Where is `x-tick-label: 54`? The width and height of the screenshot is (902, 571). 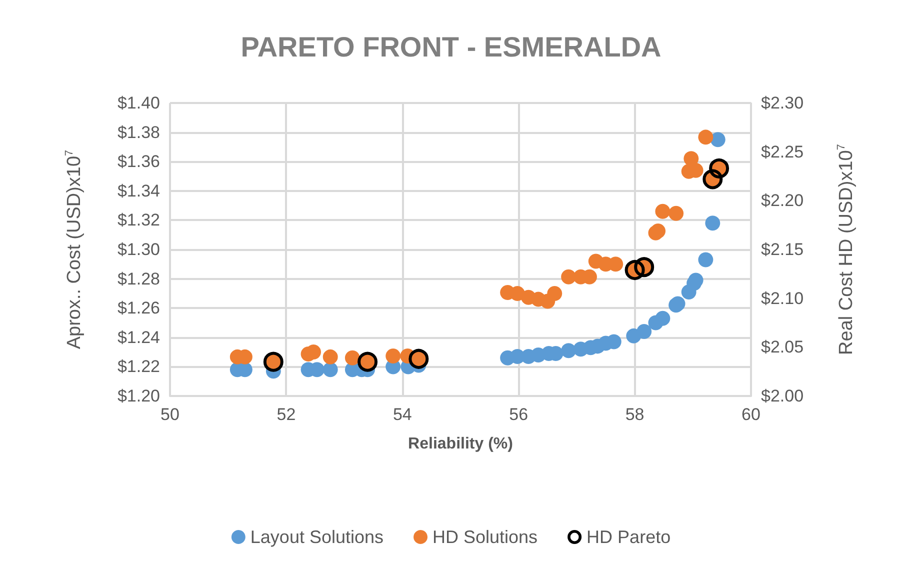 x-tick-label: 54 is located at coordinates (402, 414).